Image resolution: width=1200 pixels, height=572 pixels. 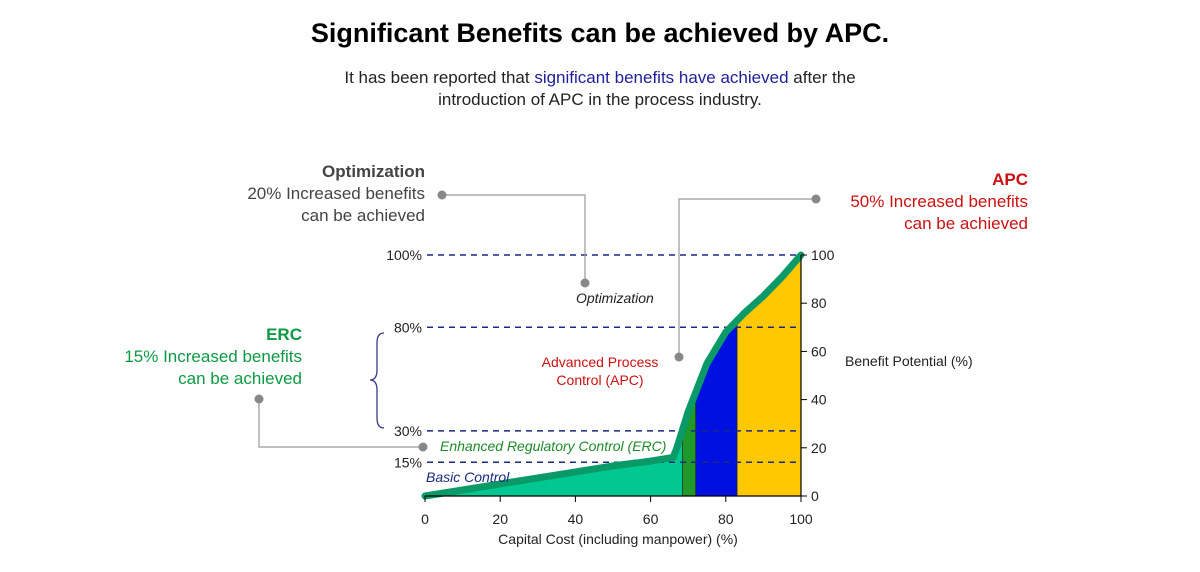 I want to click on erc-callout-head: ERC, so click(x=284, y=334).